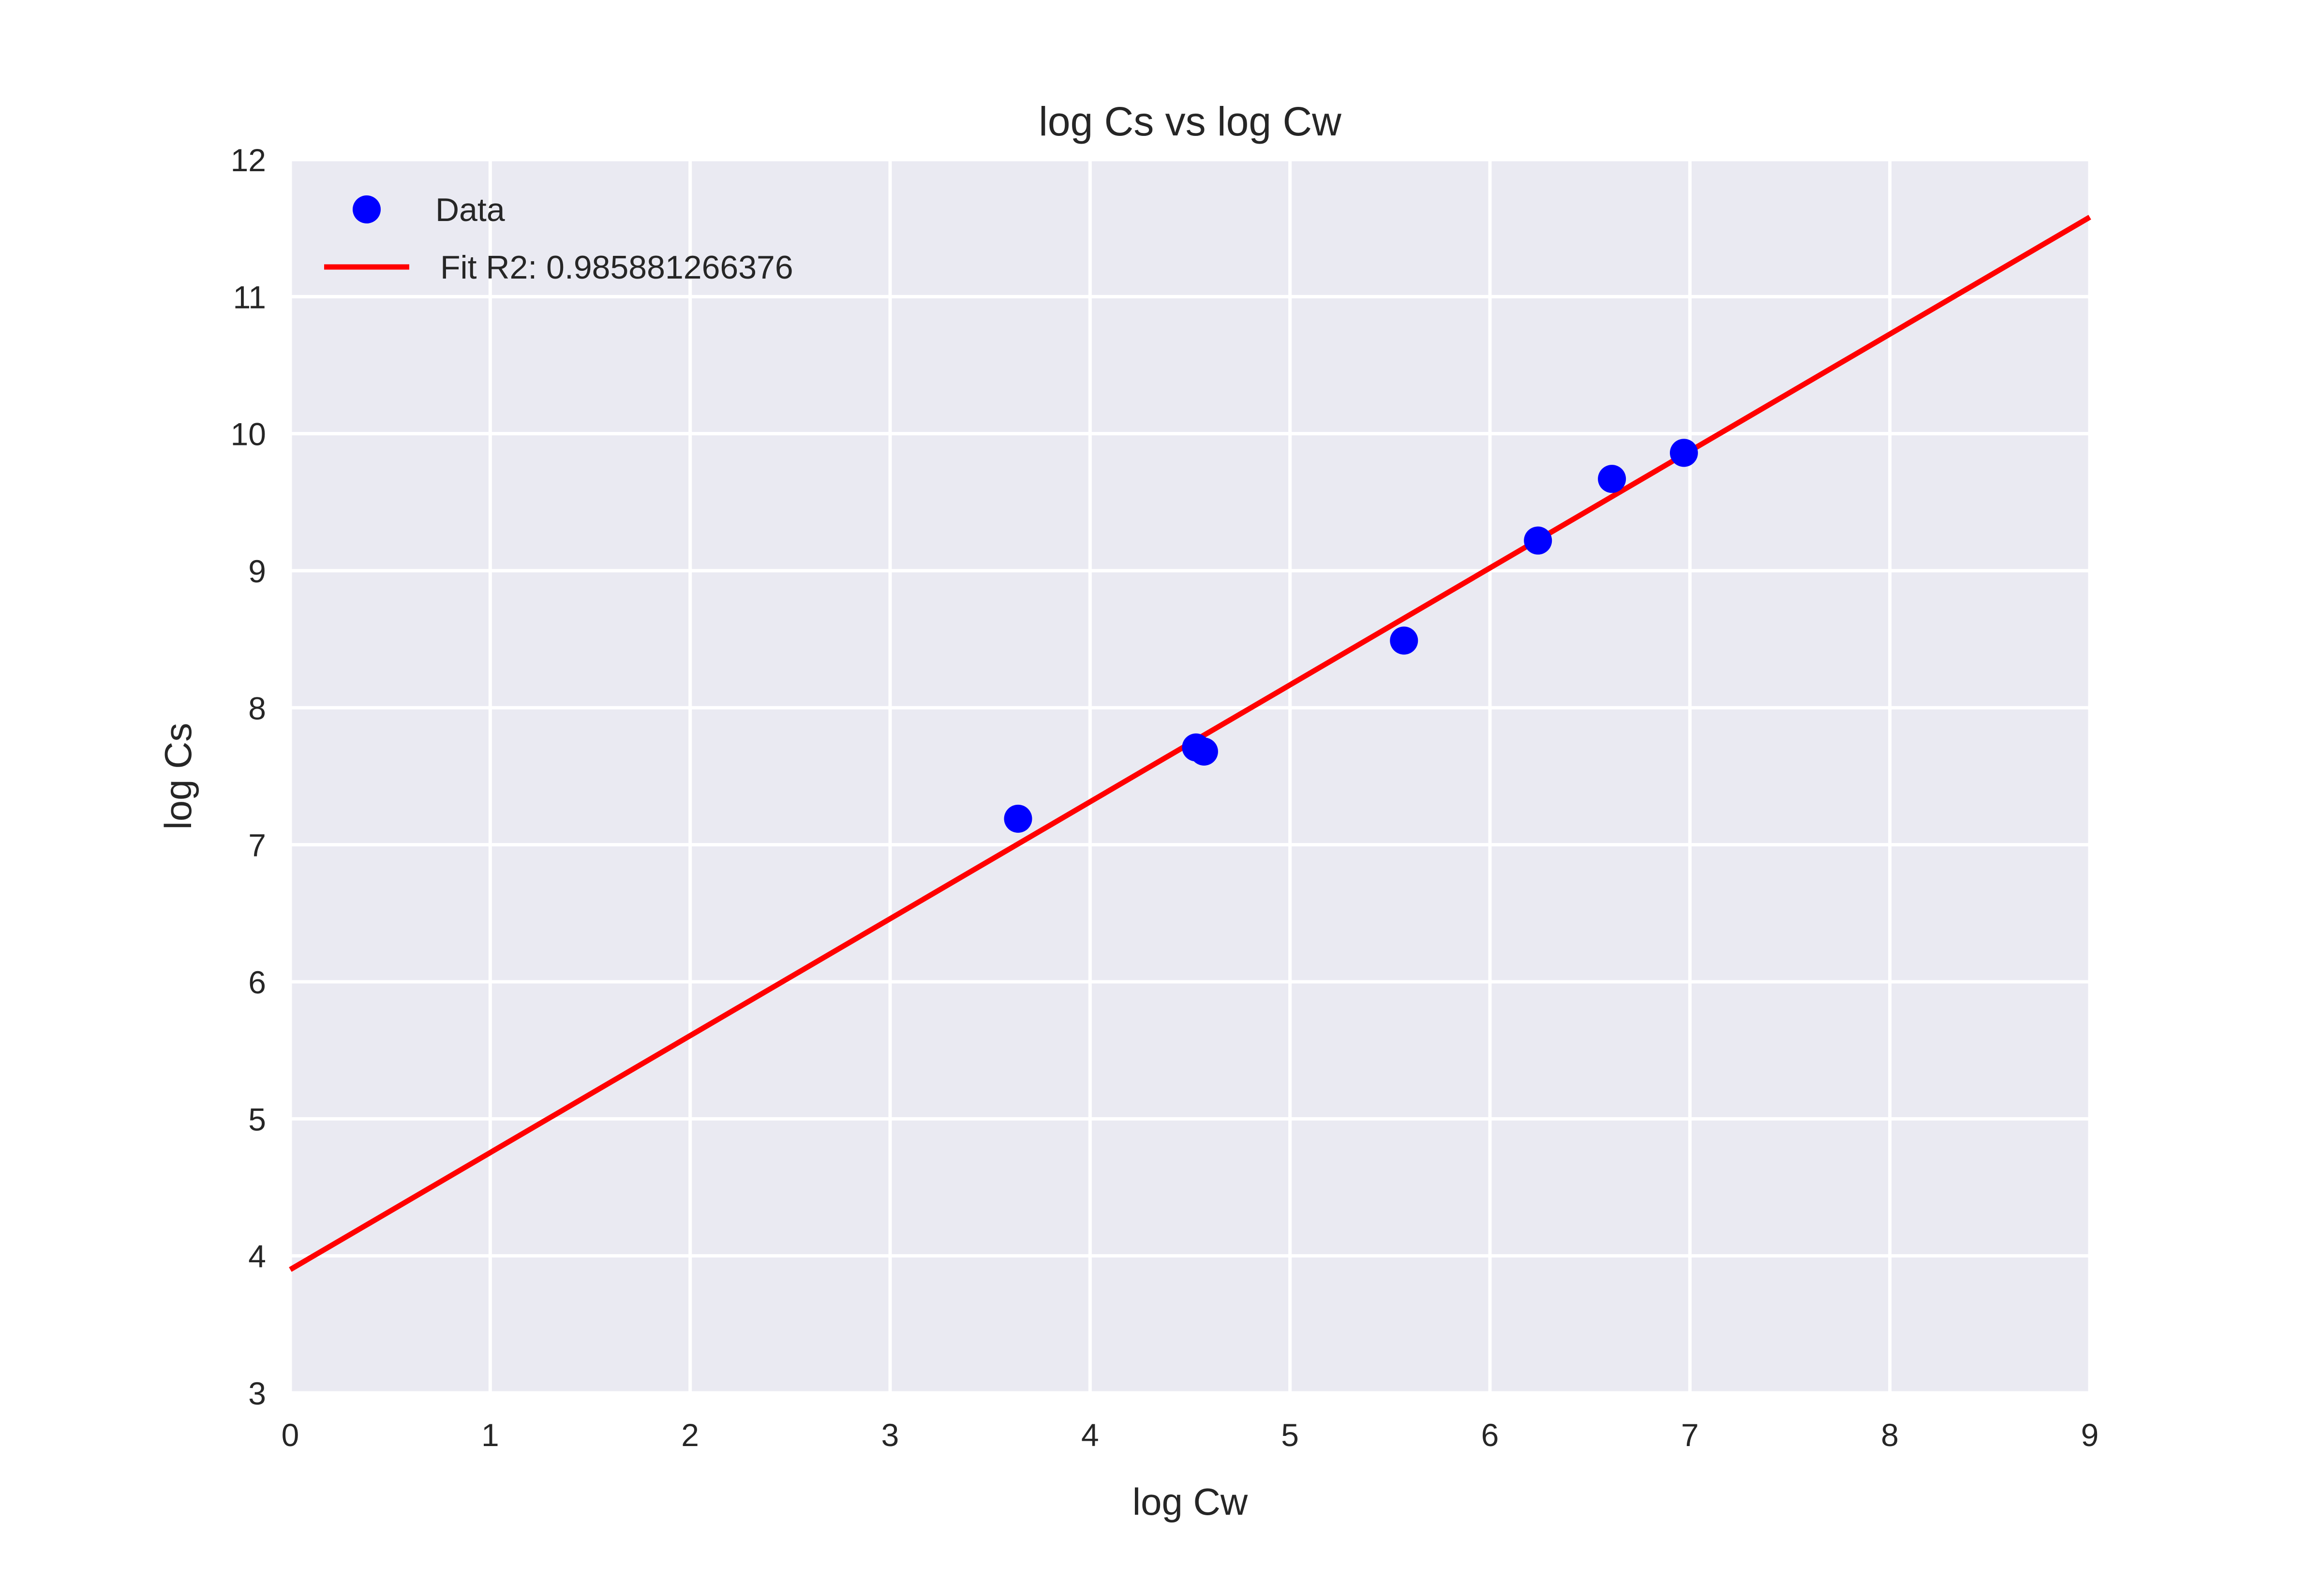 Image resolution: width=2322 pixels, height=1596 pixels. What do you see at coordinates (178, 776) in the screenshot?
I see `y-axis-label: log Cs` at bounding box center [178, 776].